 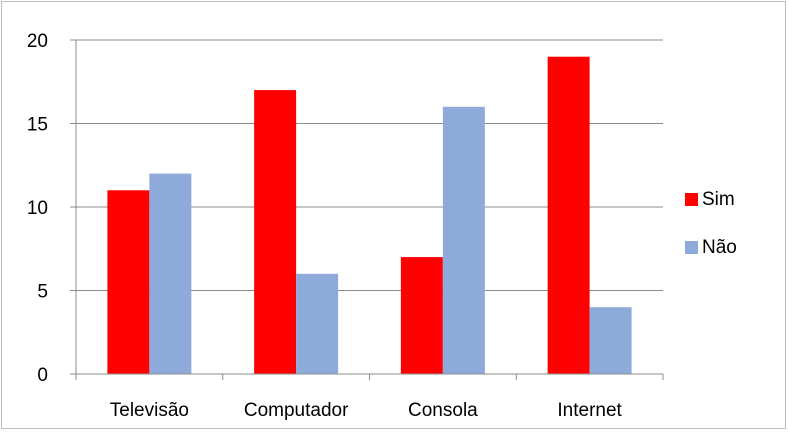 I want to click on x-tick-labels: Televisão Computador Consola Internet, so click(x=366, y=410).